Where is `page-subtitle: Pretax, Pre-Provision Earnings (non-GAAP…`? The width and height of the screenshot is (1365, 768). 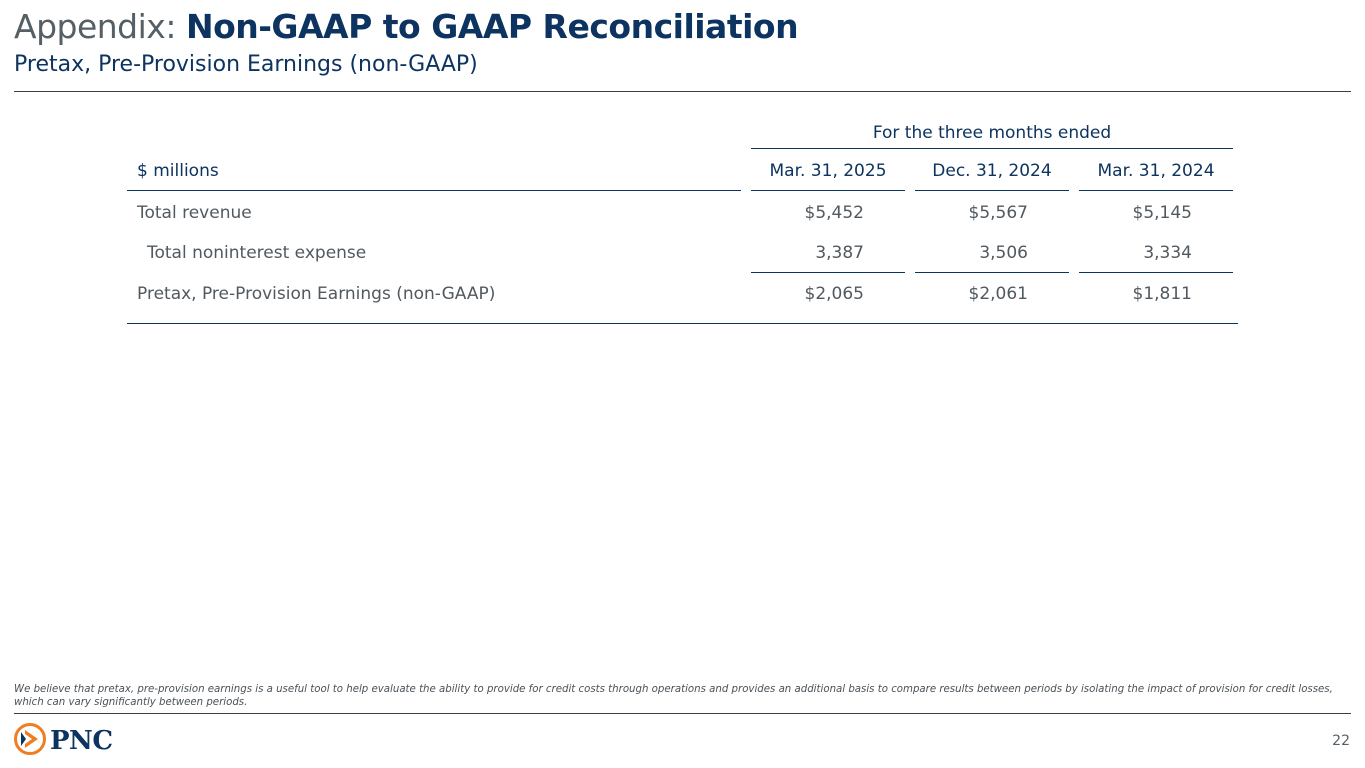 page-subtitle: Pretax, Pre-Provision Earnings (non-GAAP… is located at coordinates (246, 64).